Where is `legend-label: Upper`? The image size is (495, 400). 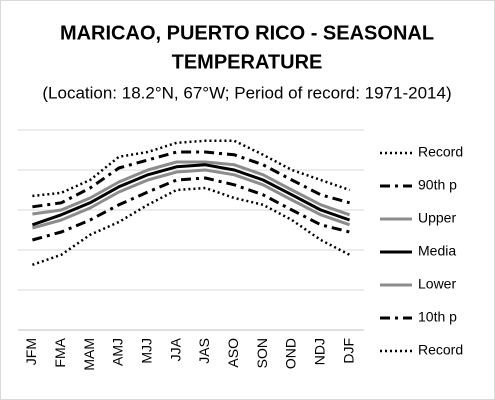 legend-label: Upper is located at coordinates (437, 218).